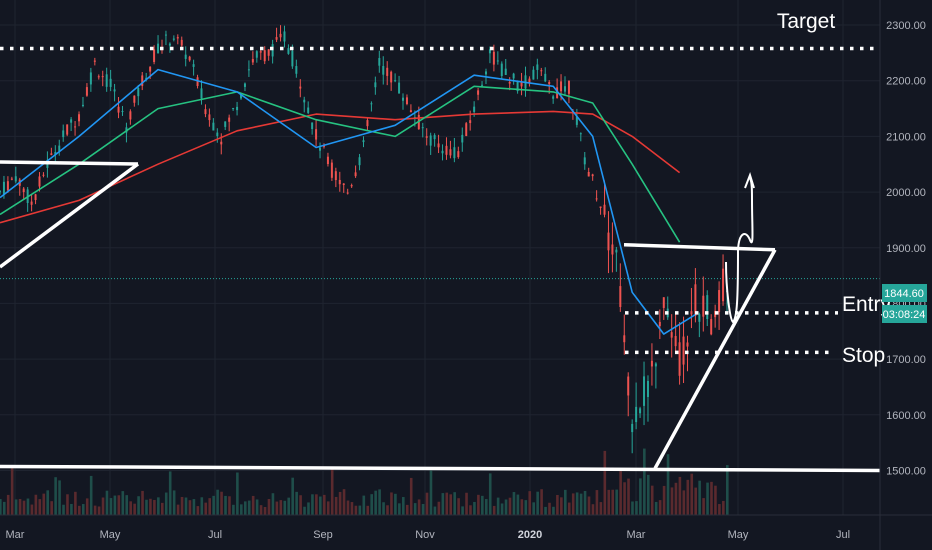 This screenshot has width=932, height=550. I want to click on x-tick-label: Jul, so click(843, 535).